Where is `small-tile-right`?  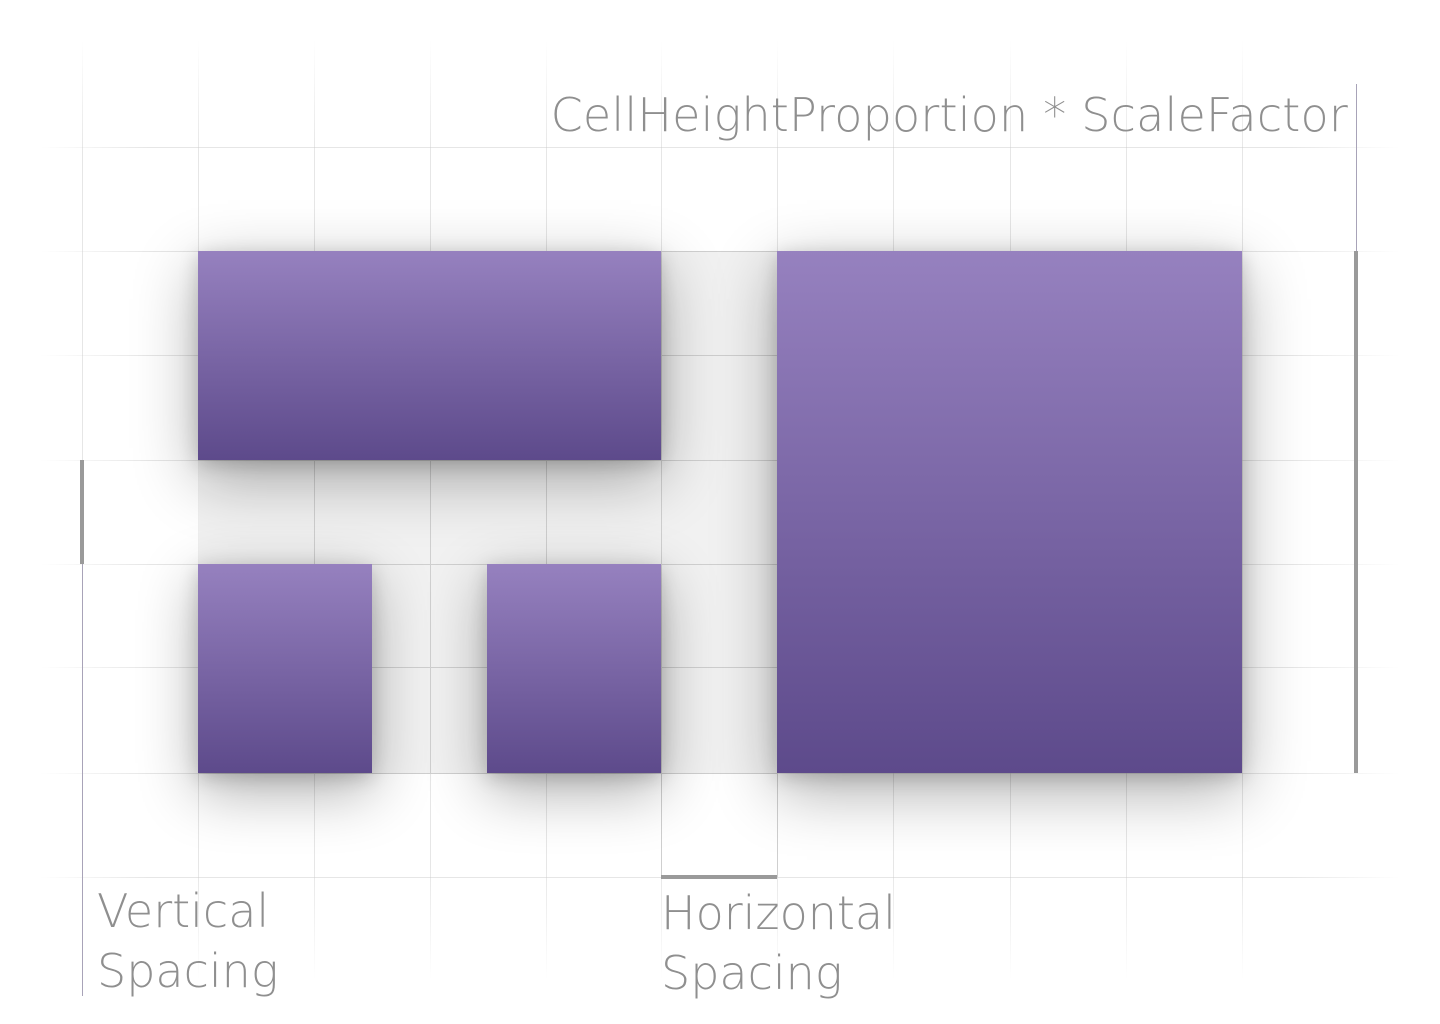
small-tile-right is located at coordinates (574, 668).